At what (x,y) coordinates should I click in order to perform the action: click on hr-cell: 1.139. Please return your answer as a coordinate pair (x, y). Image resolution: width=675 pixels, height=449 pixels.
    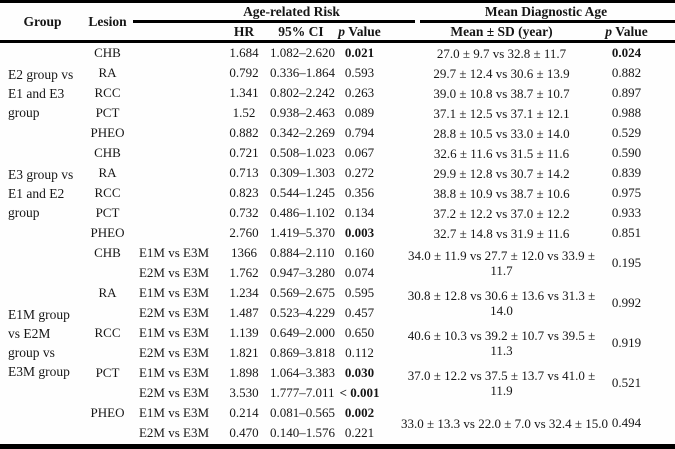
    Looking at the image, I should click on (244, 332).